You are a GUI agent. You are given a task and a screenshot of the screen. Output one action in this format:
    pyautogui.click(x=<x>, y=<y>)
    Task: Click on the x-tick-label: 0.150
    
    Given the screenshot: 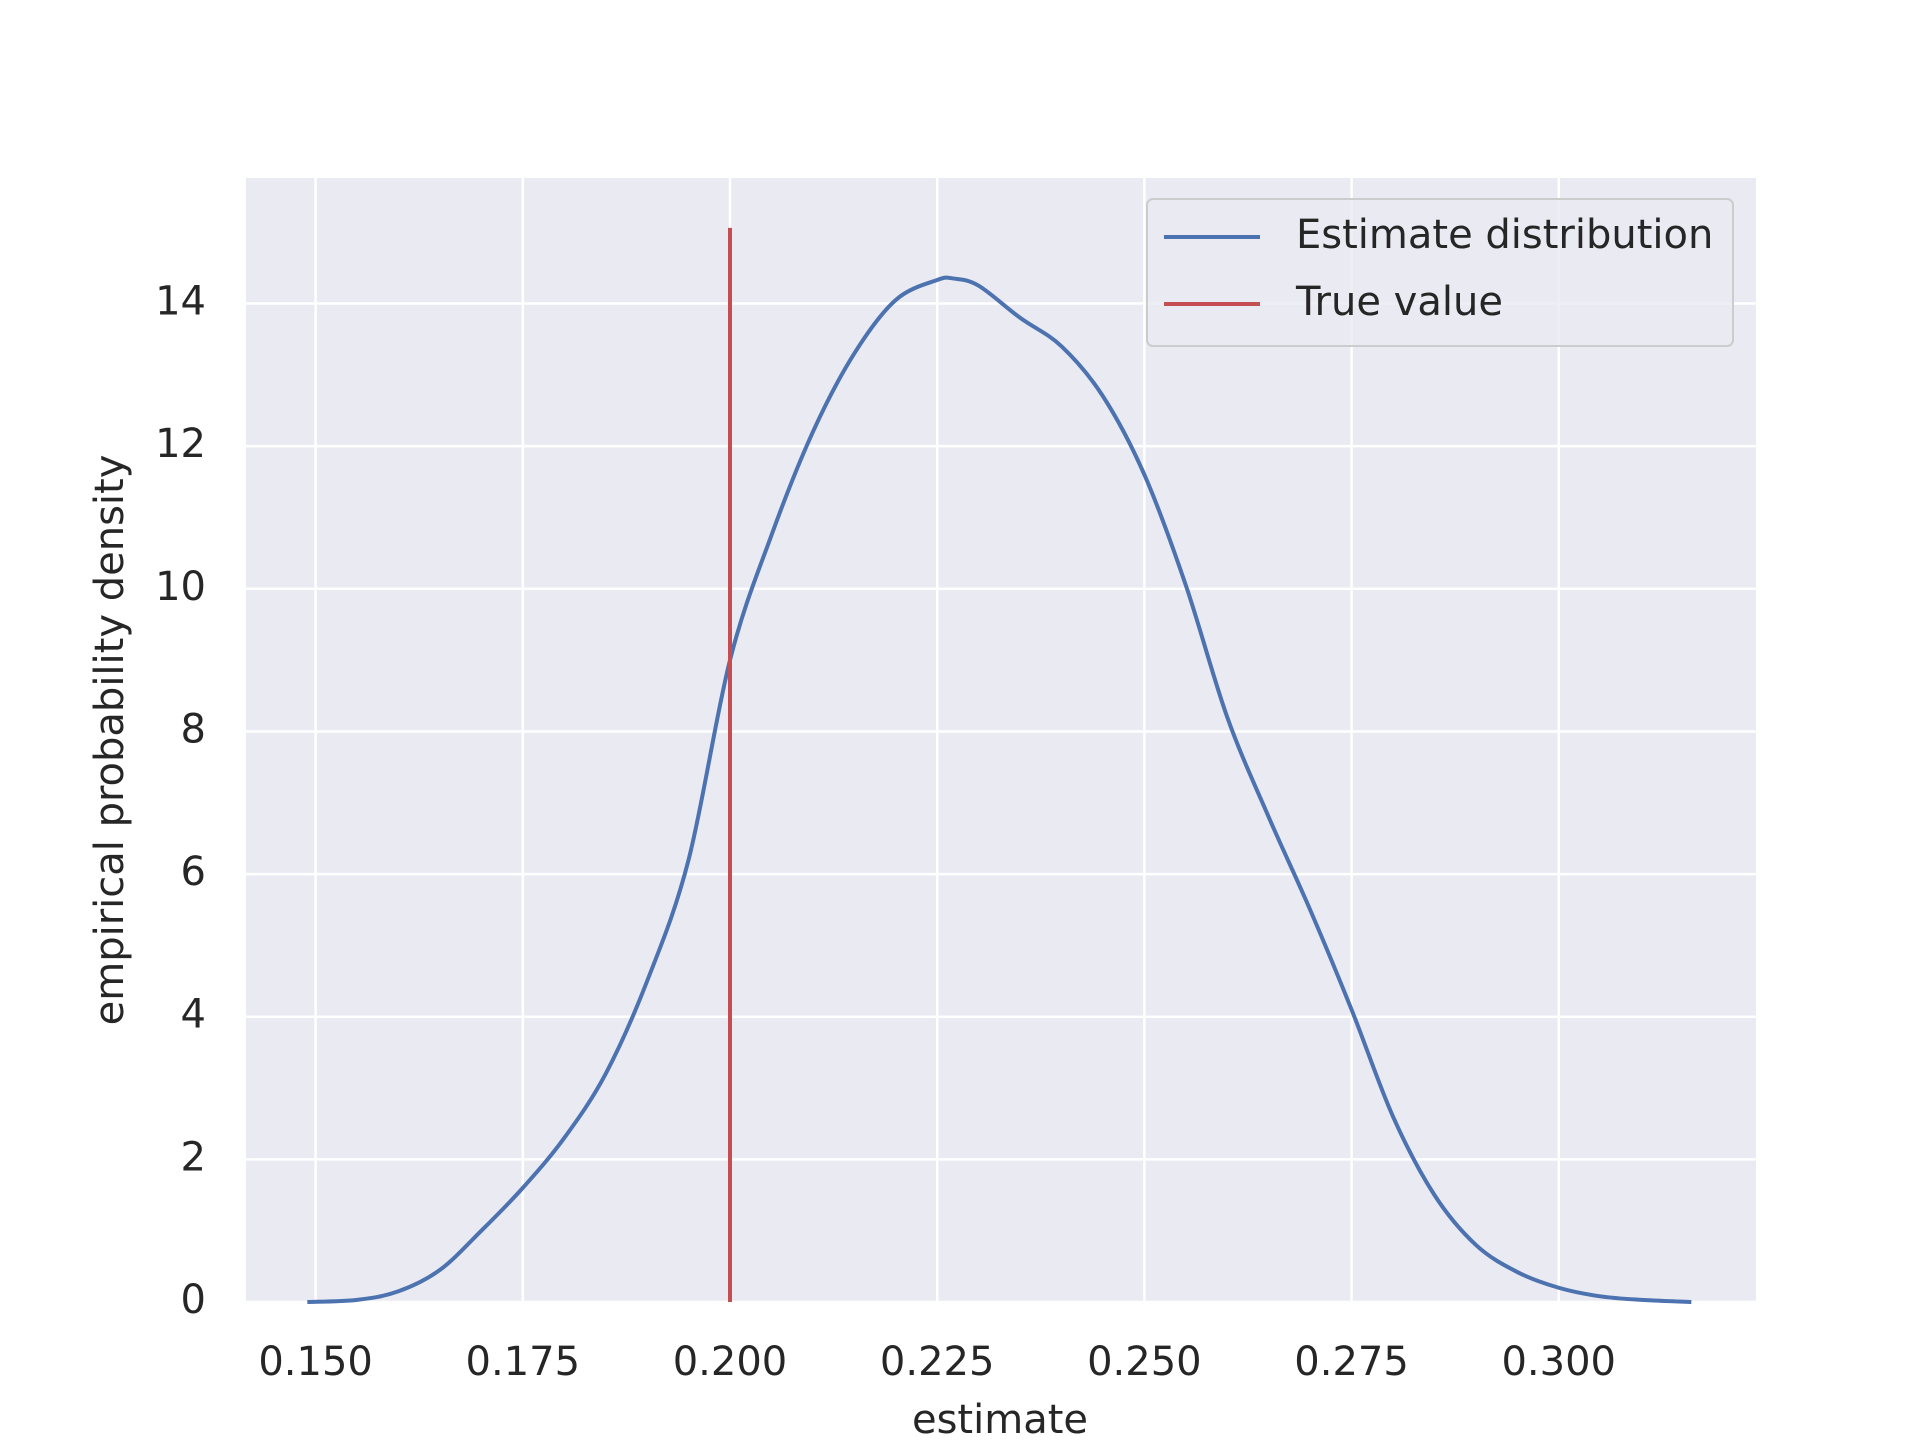 What is the action you would take?
    pyautogui.click(x=315, y=1362)
    